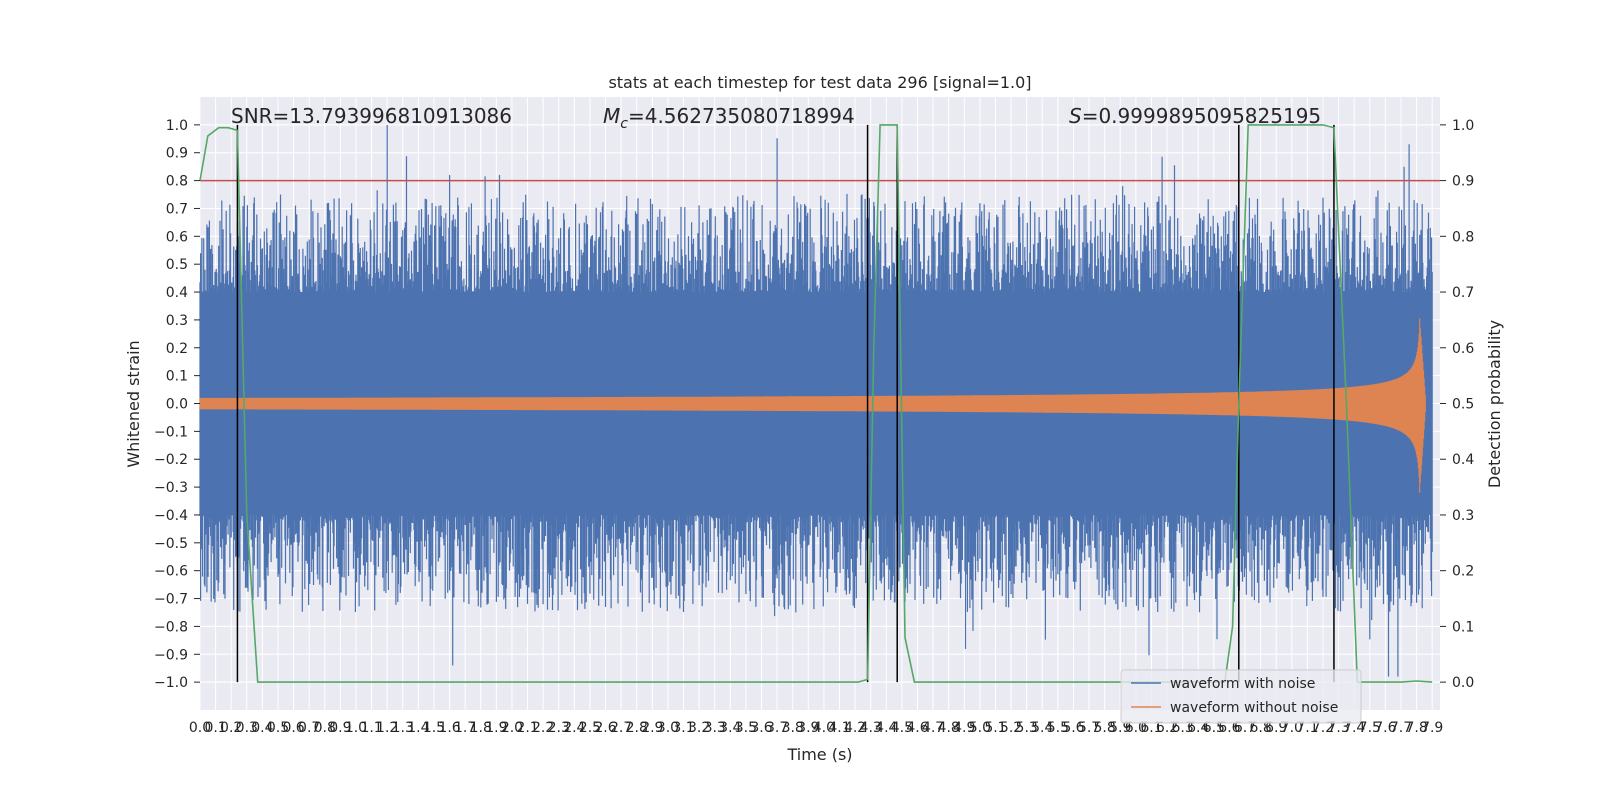 This screenshot has height=800, width=1600. What do you see at coordinates (1254, 708) in the screenshot?
I see `legend-clean-label: waveform without noise` at bounding box center [1254, 708].